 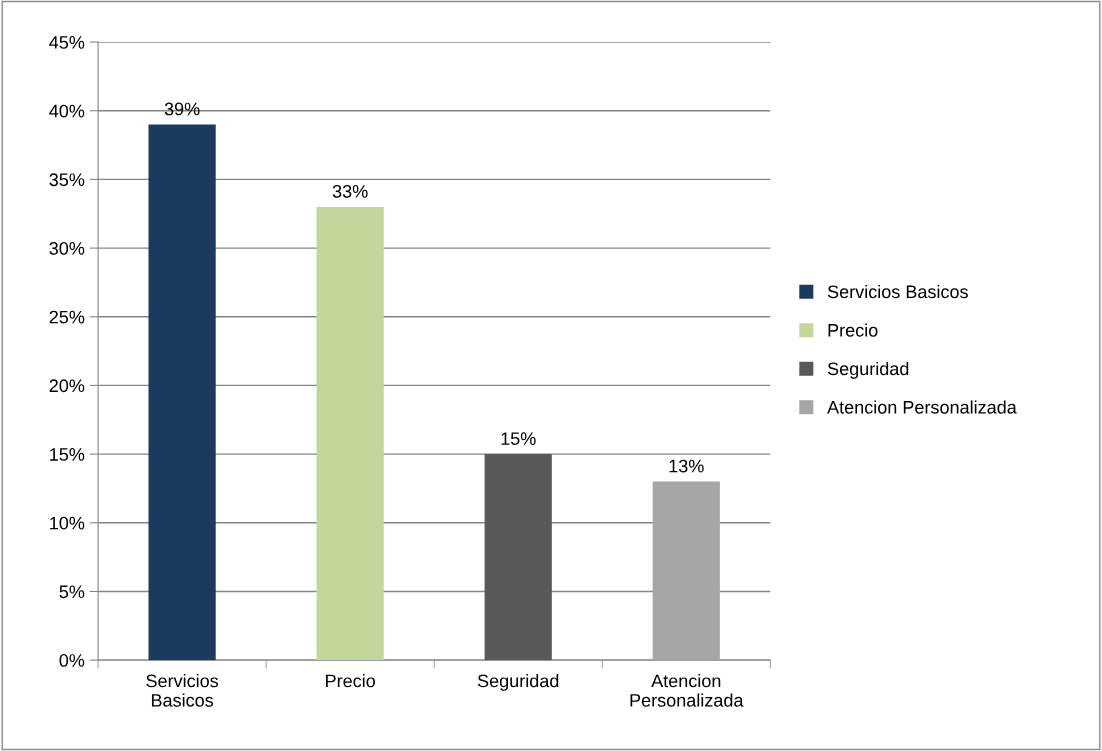 What do you see at coordinates (67, 248) in the screenshot?
I see `y-tick-label: 30%` at bounding box center [67, 248].